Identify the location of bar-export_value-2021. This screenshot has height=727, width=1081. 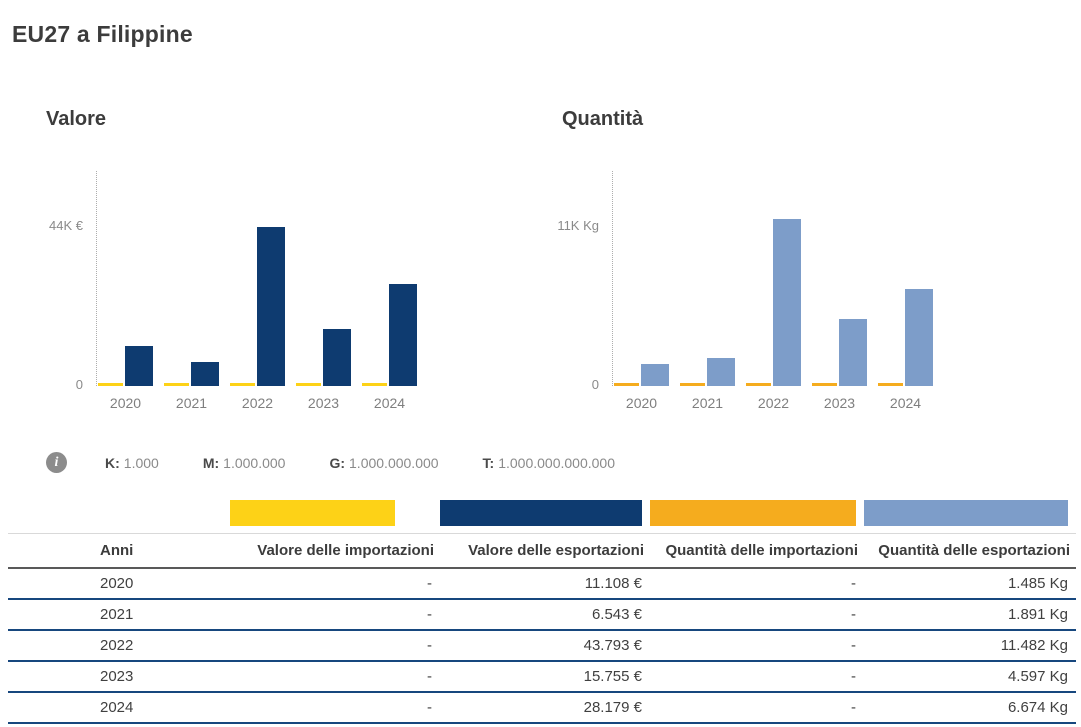
(205, 374).